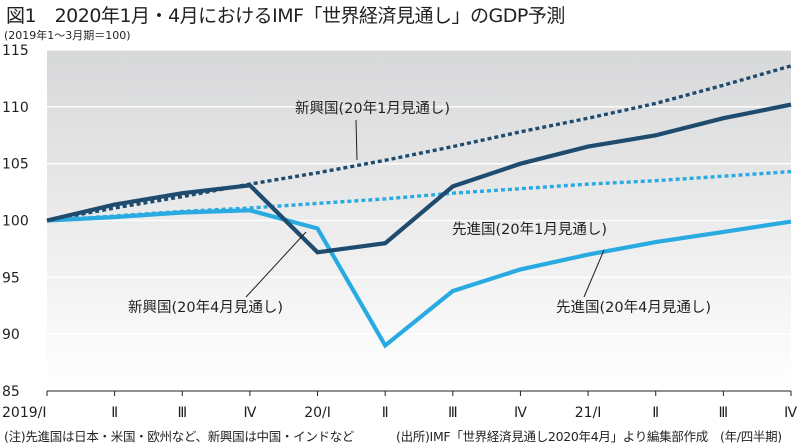 The image size is (800, 448). I want to click on y-axis: 85 90 95 100 105 110 115, so click(15, 221).